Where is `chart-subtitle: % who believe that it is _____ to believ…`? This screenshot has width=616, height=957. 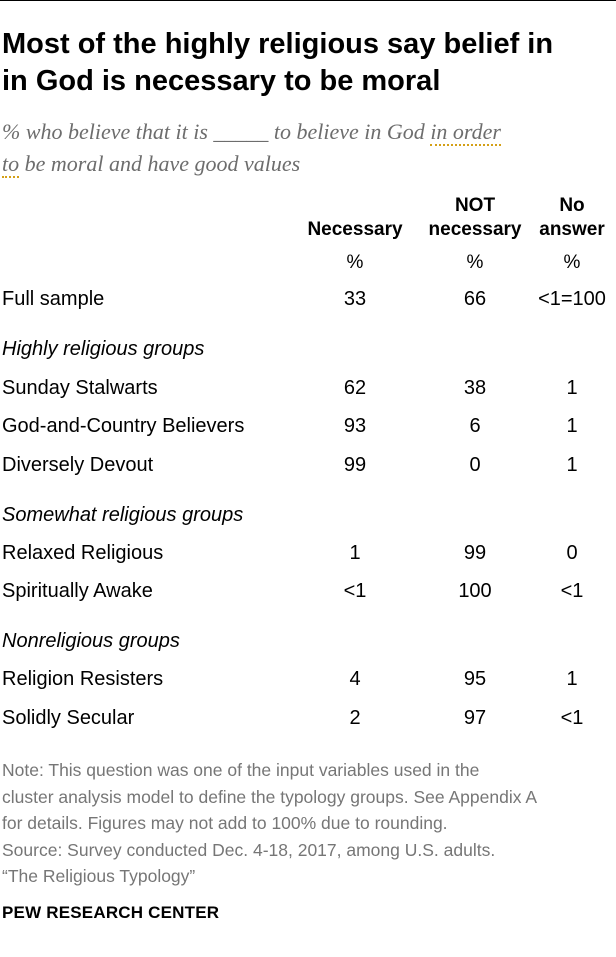 chart-subtitle: % who believe that it is _____ to believ… is located at coordinates (308, 148).